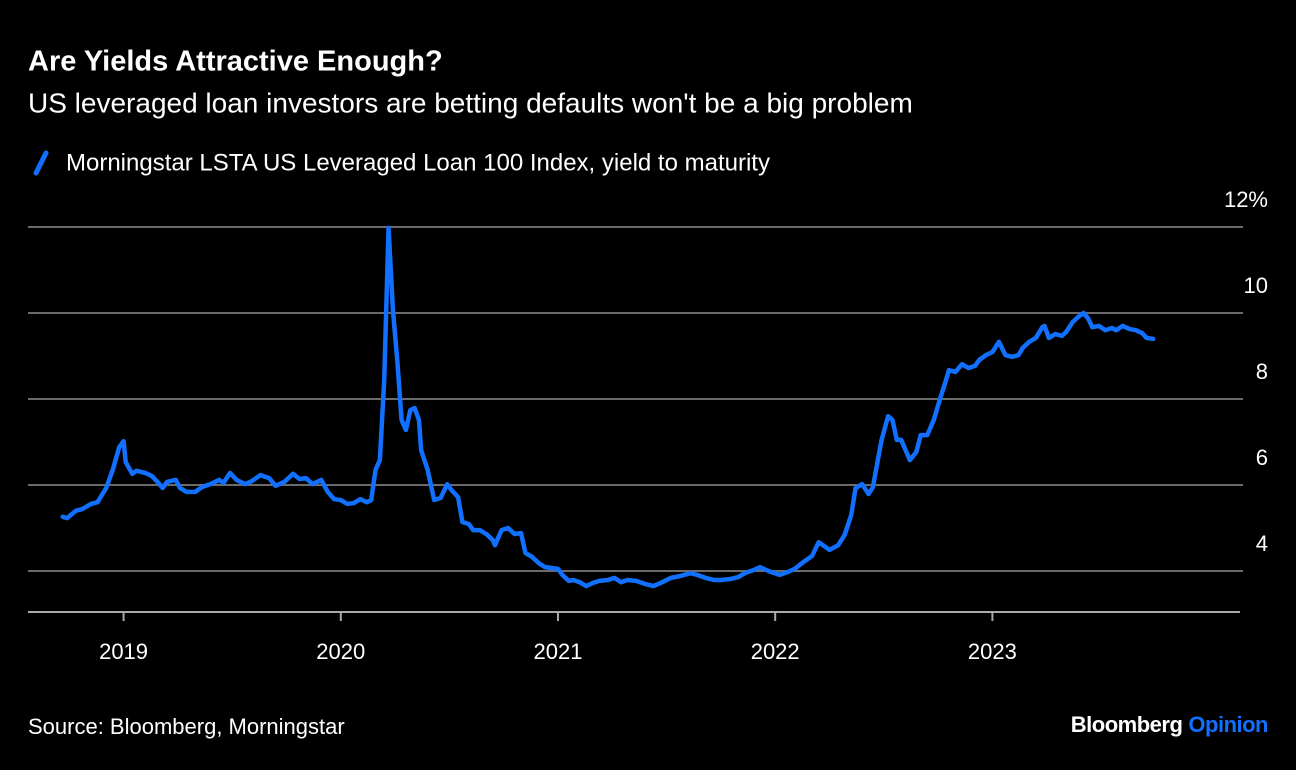  Describe the element at coordinates (1262, 457) in the screenshot. I see `y-tick-label: 6` at that location.